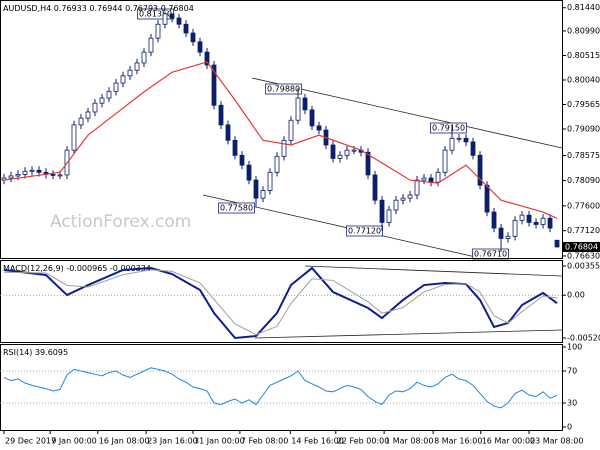 The width and height of the screenshot is (600, 450). Describe the element at coordinates (583, 55) in the screenshot. I see `y-tick-label: 0.80515` at that location.